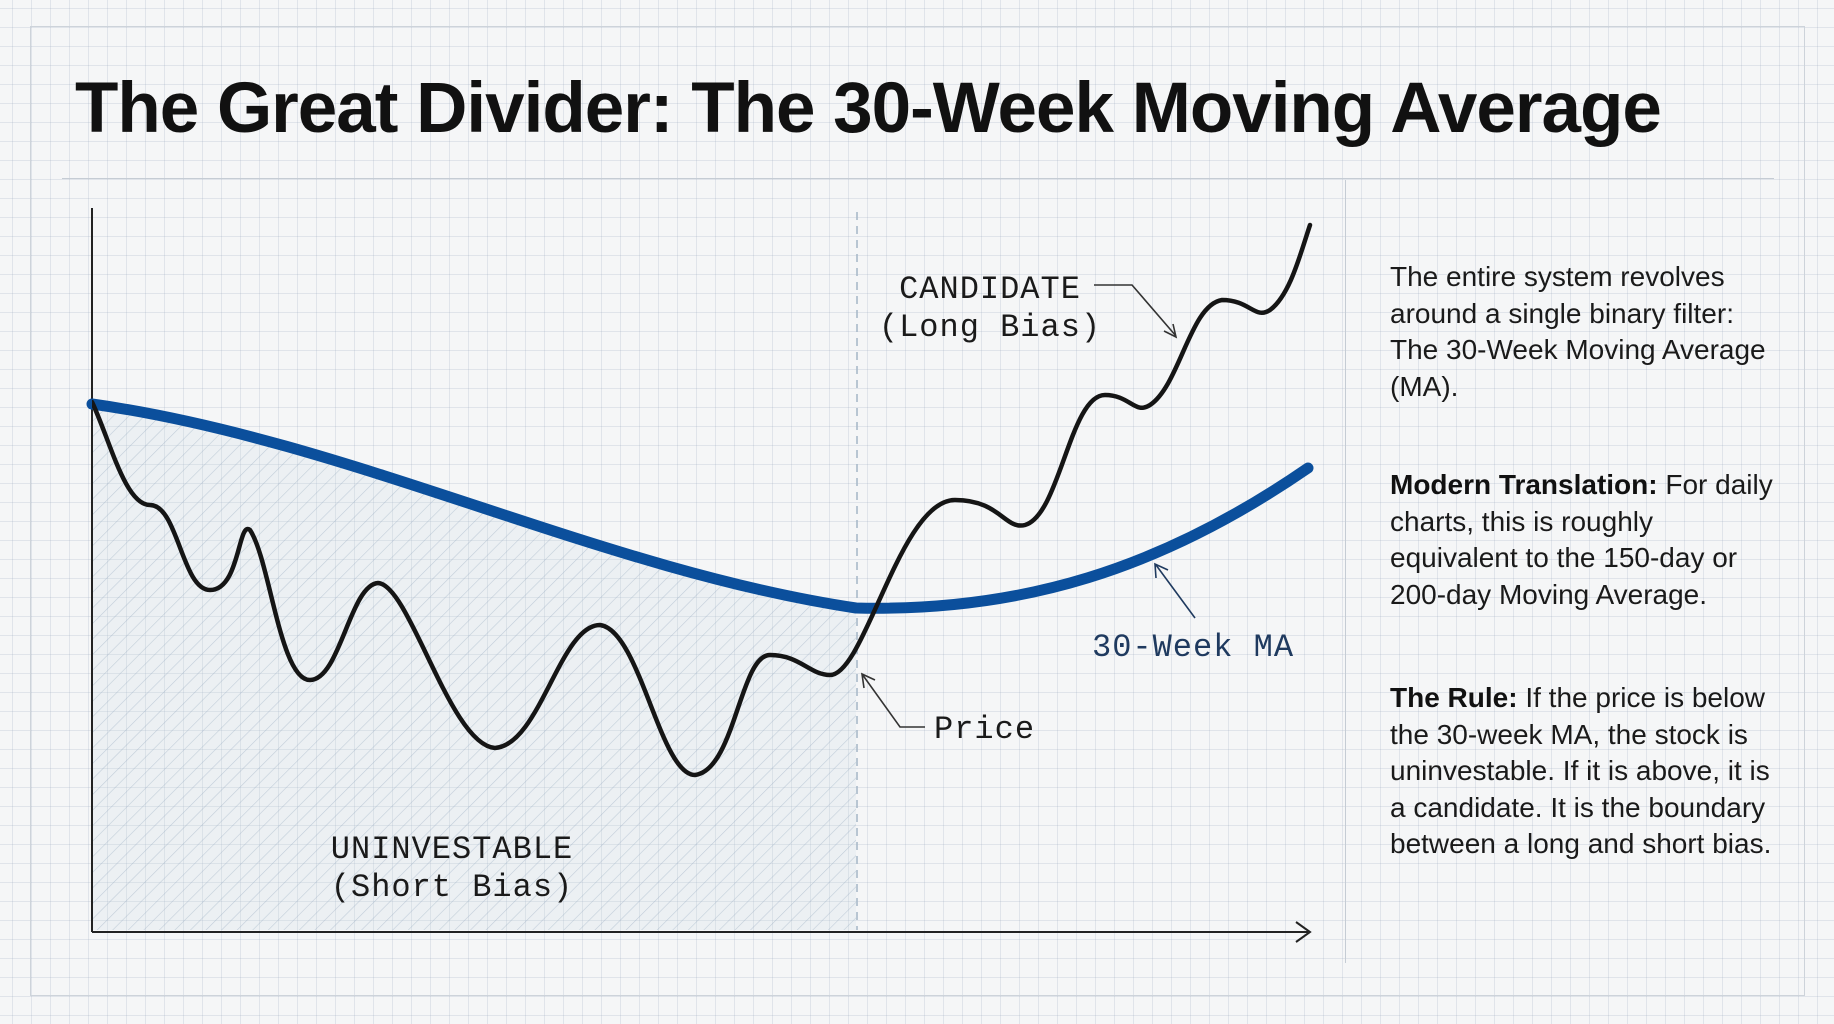 The width and height of the screenshot is (1834, 1024). What do you see at coordinates (990, 327) in the screenshot?
I see `candidate-label-line2: (Long Bias)` at bounding box center [990, 327].